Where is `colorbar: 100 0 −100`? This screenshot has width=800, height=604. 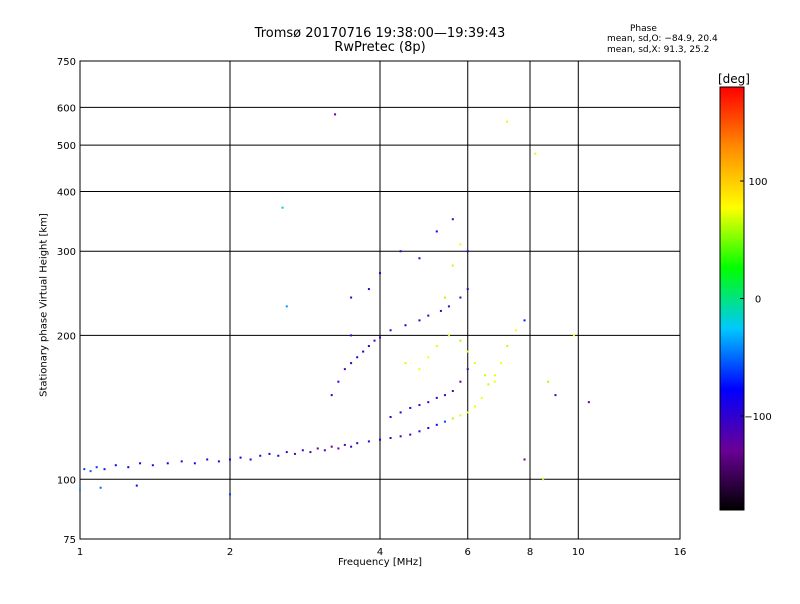 colorbar: 100 0 −100 is located at coordinates (745, 298).